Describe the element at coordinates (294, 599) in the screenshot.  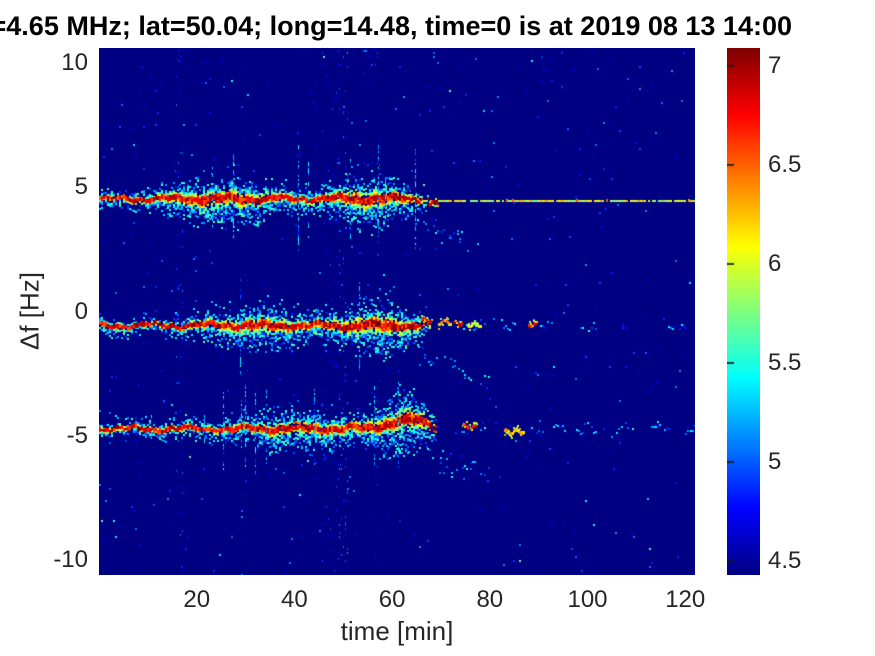
I see `x-tick-label: 40` at that location.